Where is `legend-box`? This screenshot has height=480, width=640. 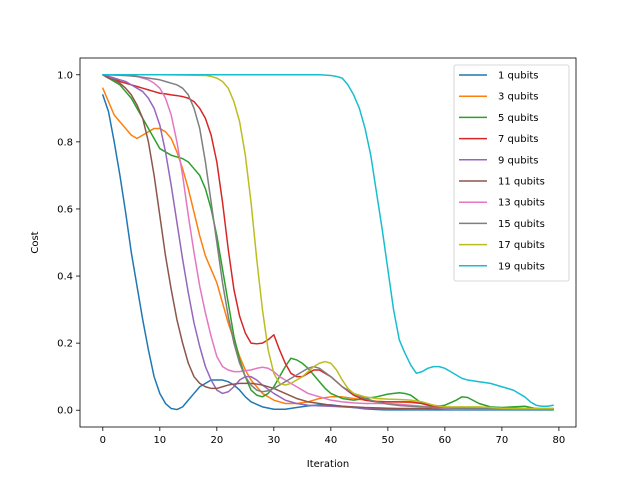
legend-box is located at coordinates (511, 173).